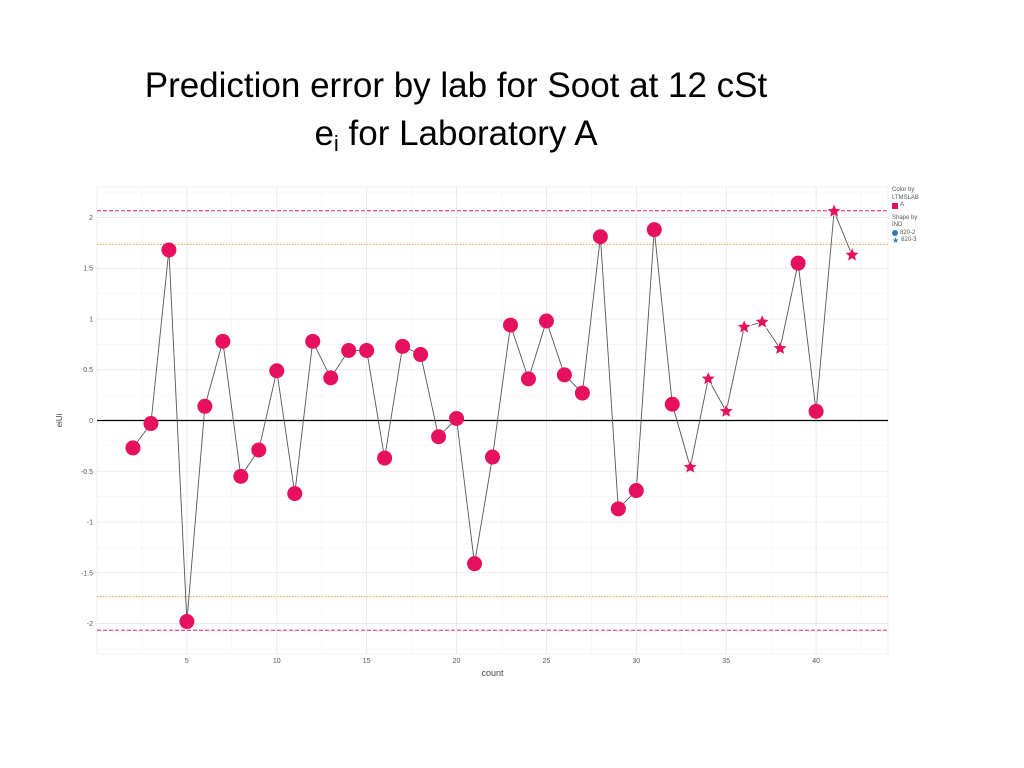 The height and width of the screenshot is (768, 1024). What do you see at coordinates (896, 241) in the screenshot?
I see `legend-star-icon: ★` at bounding box center [896, 241].